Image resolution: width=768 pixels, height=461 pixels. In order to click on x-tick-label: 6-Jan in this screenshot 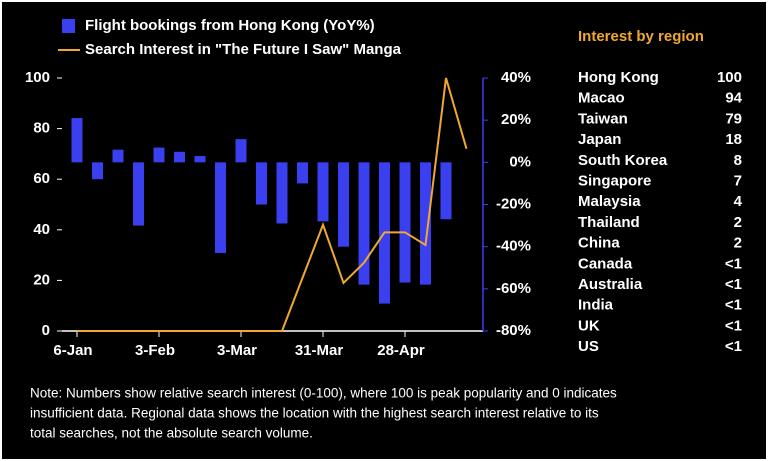, I will do `click(72, 350)`.